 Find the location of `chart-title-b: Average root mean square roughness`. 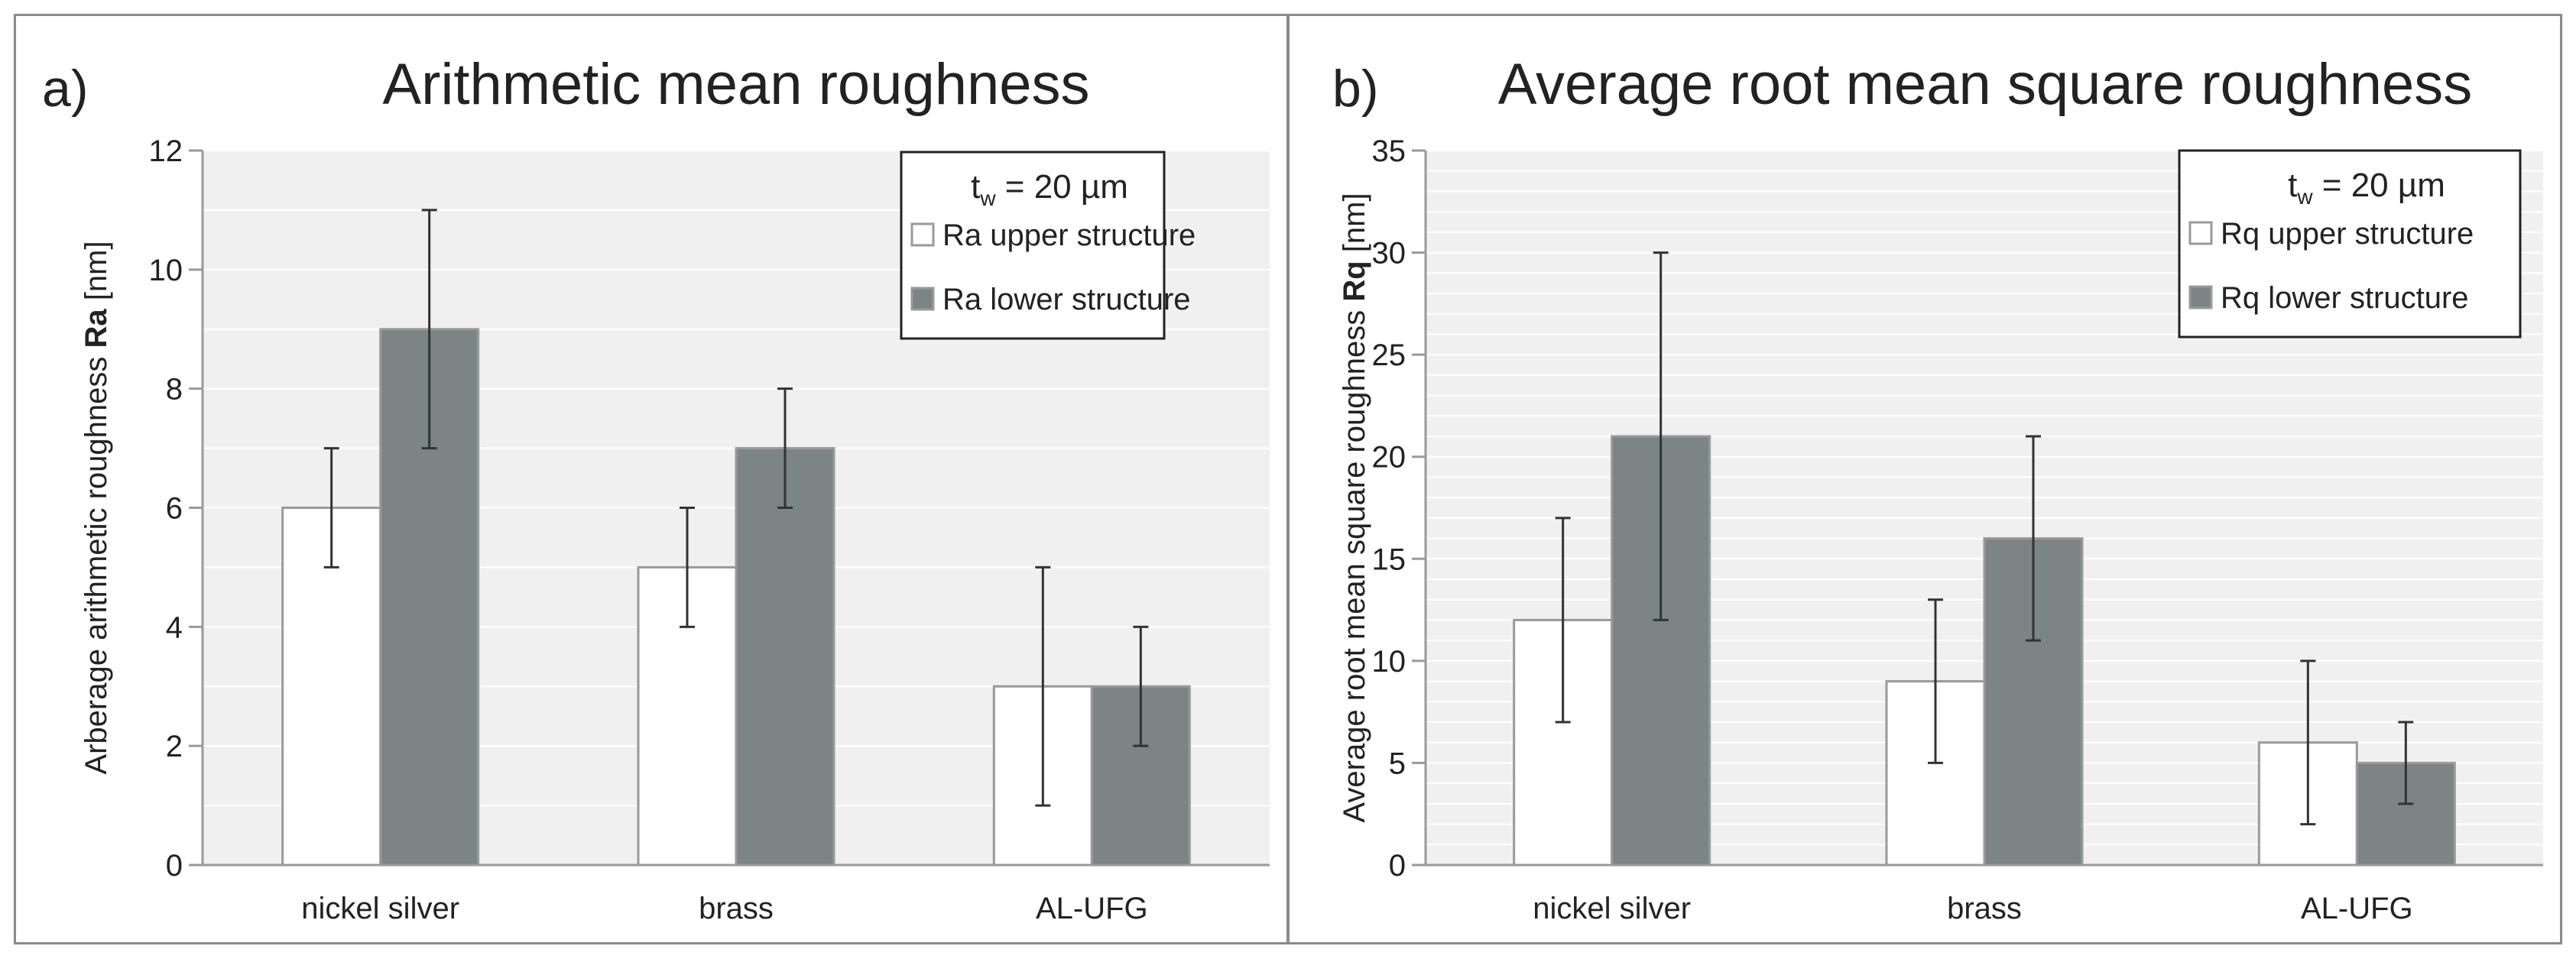

chart-title-b: Average root mean square roughness is located at coordinates (1985, 84).